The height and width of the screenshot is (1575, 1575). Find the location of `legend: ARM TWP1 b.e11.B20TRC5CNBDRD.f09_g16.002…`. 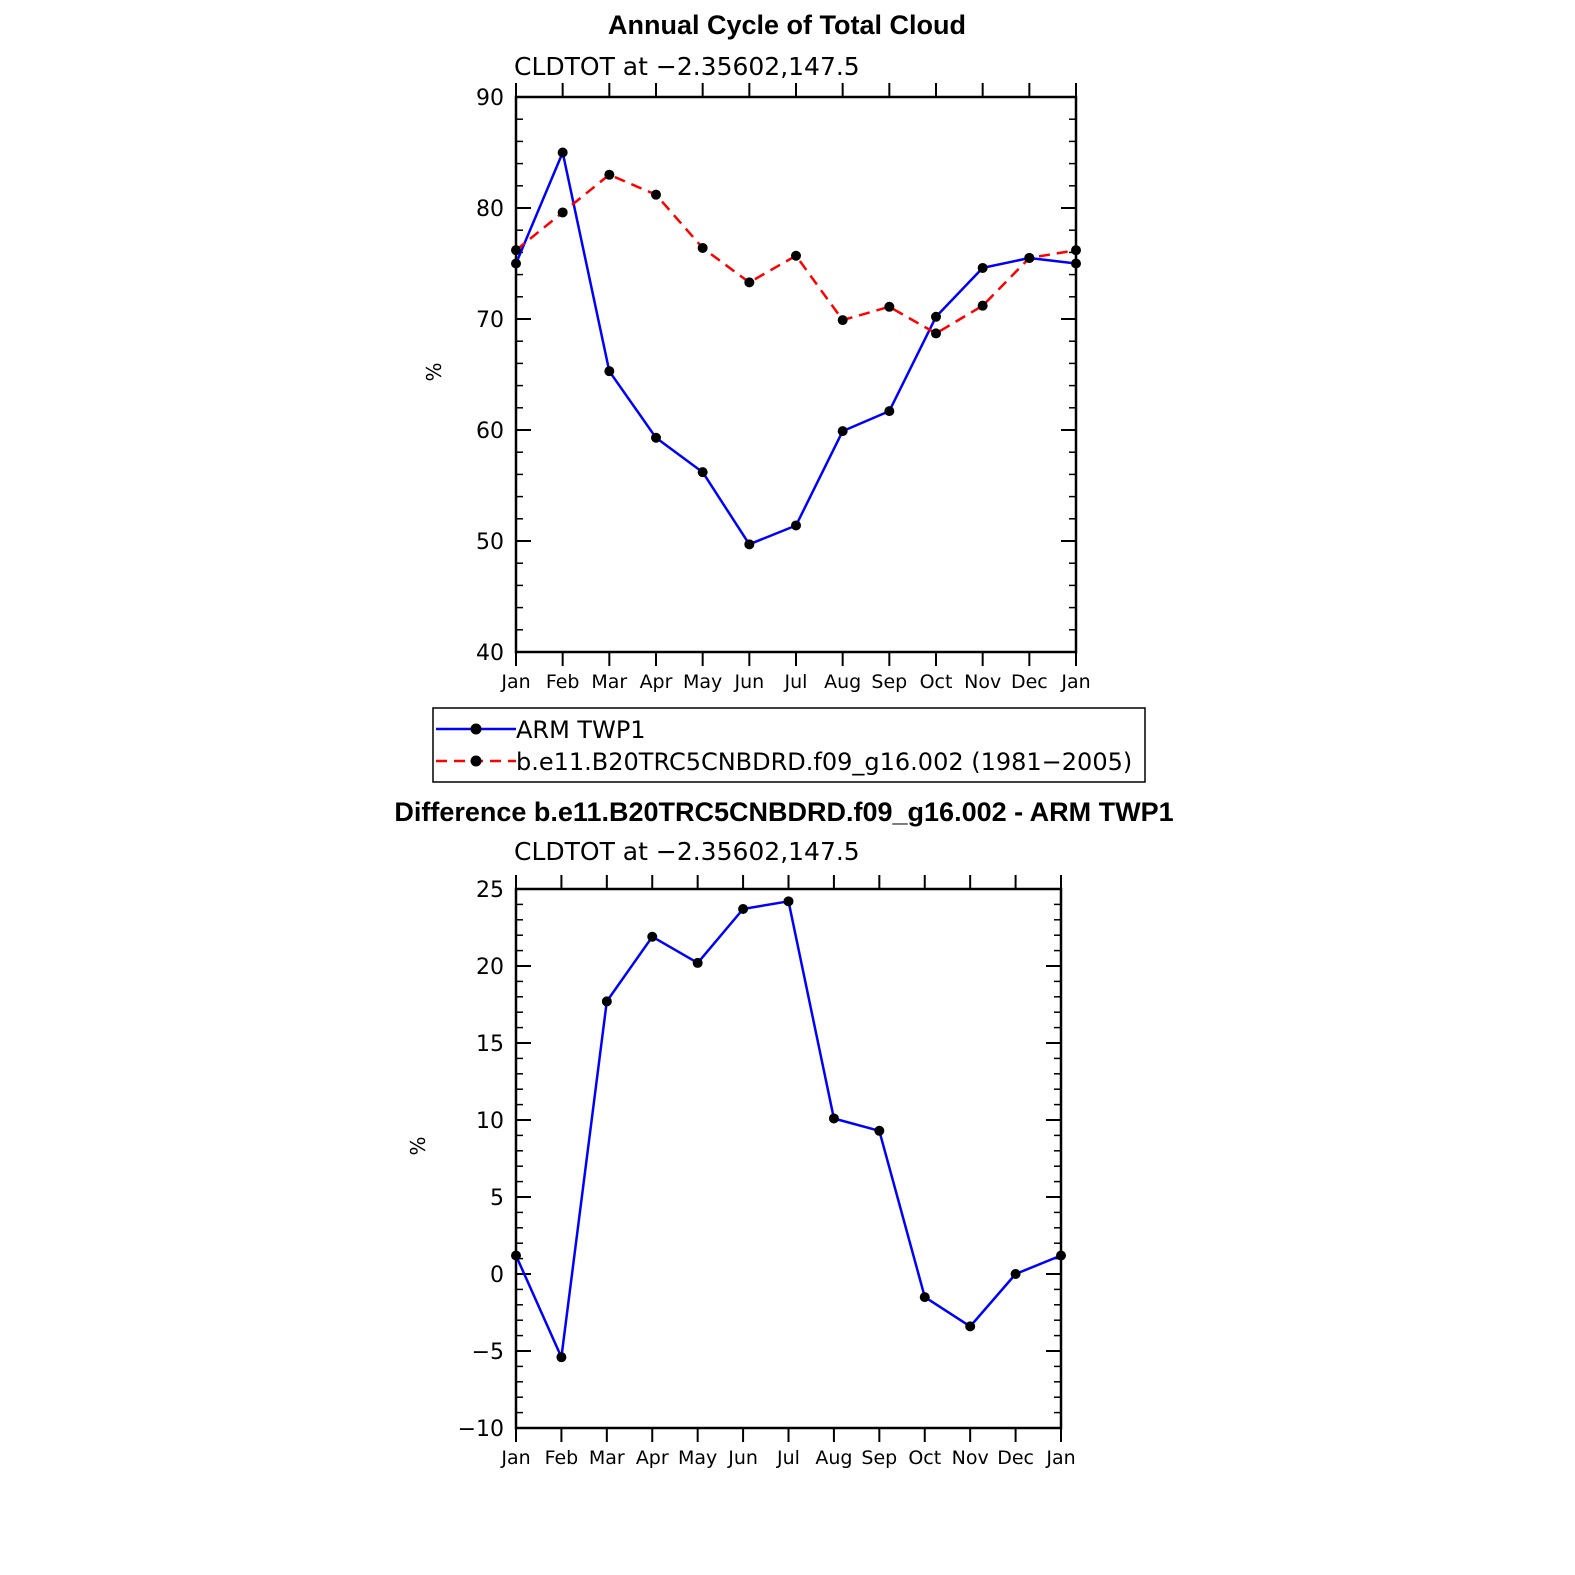

legend: ARM TWP1 b.e11.B20TRC5CNBDRD.f09_g16.002… is located at coordinates (789, 745).